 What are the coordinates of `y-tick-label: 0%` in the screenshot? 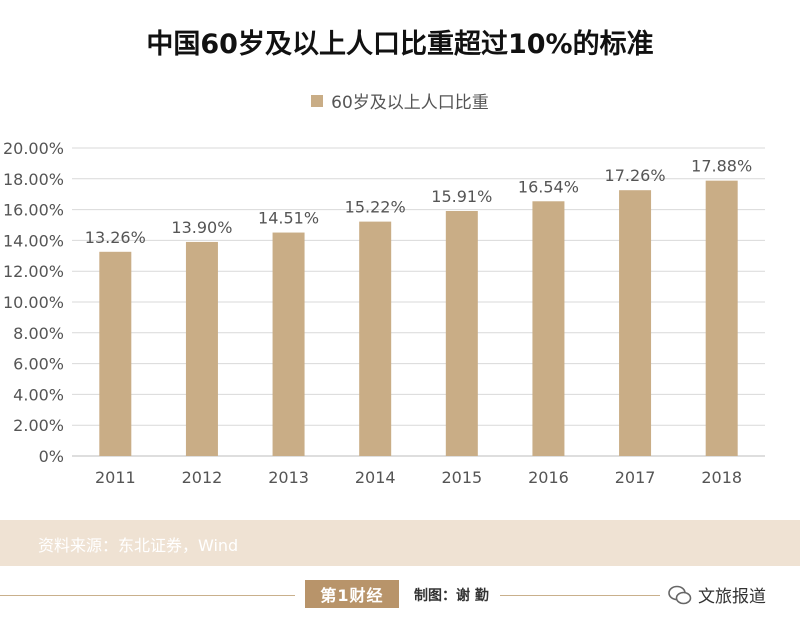 It's located at (51, 456).